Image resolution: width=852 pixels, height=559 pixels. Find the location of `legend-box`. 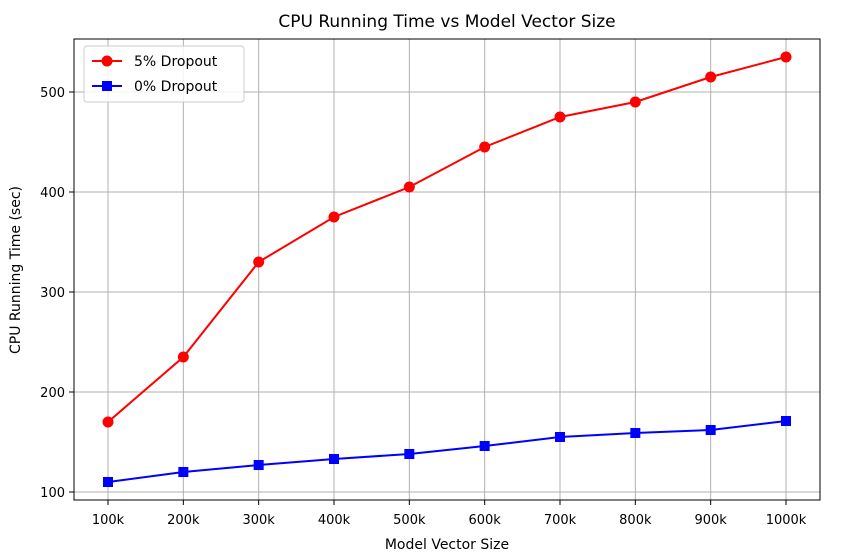

legend-box is located at coordinates (164, 74).